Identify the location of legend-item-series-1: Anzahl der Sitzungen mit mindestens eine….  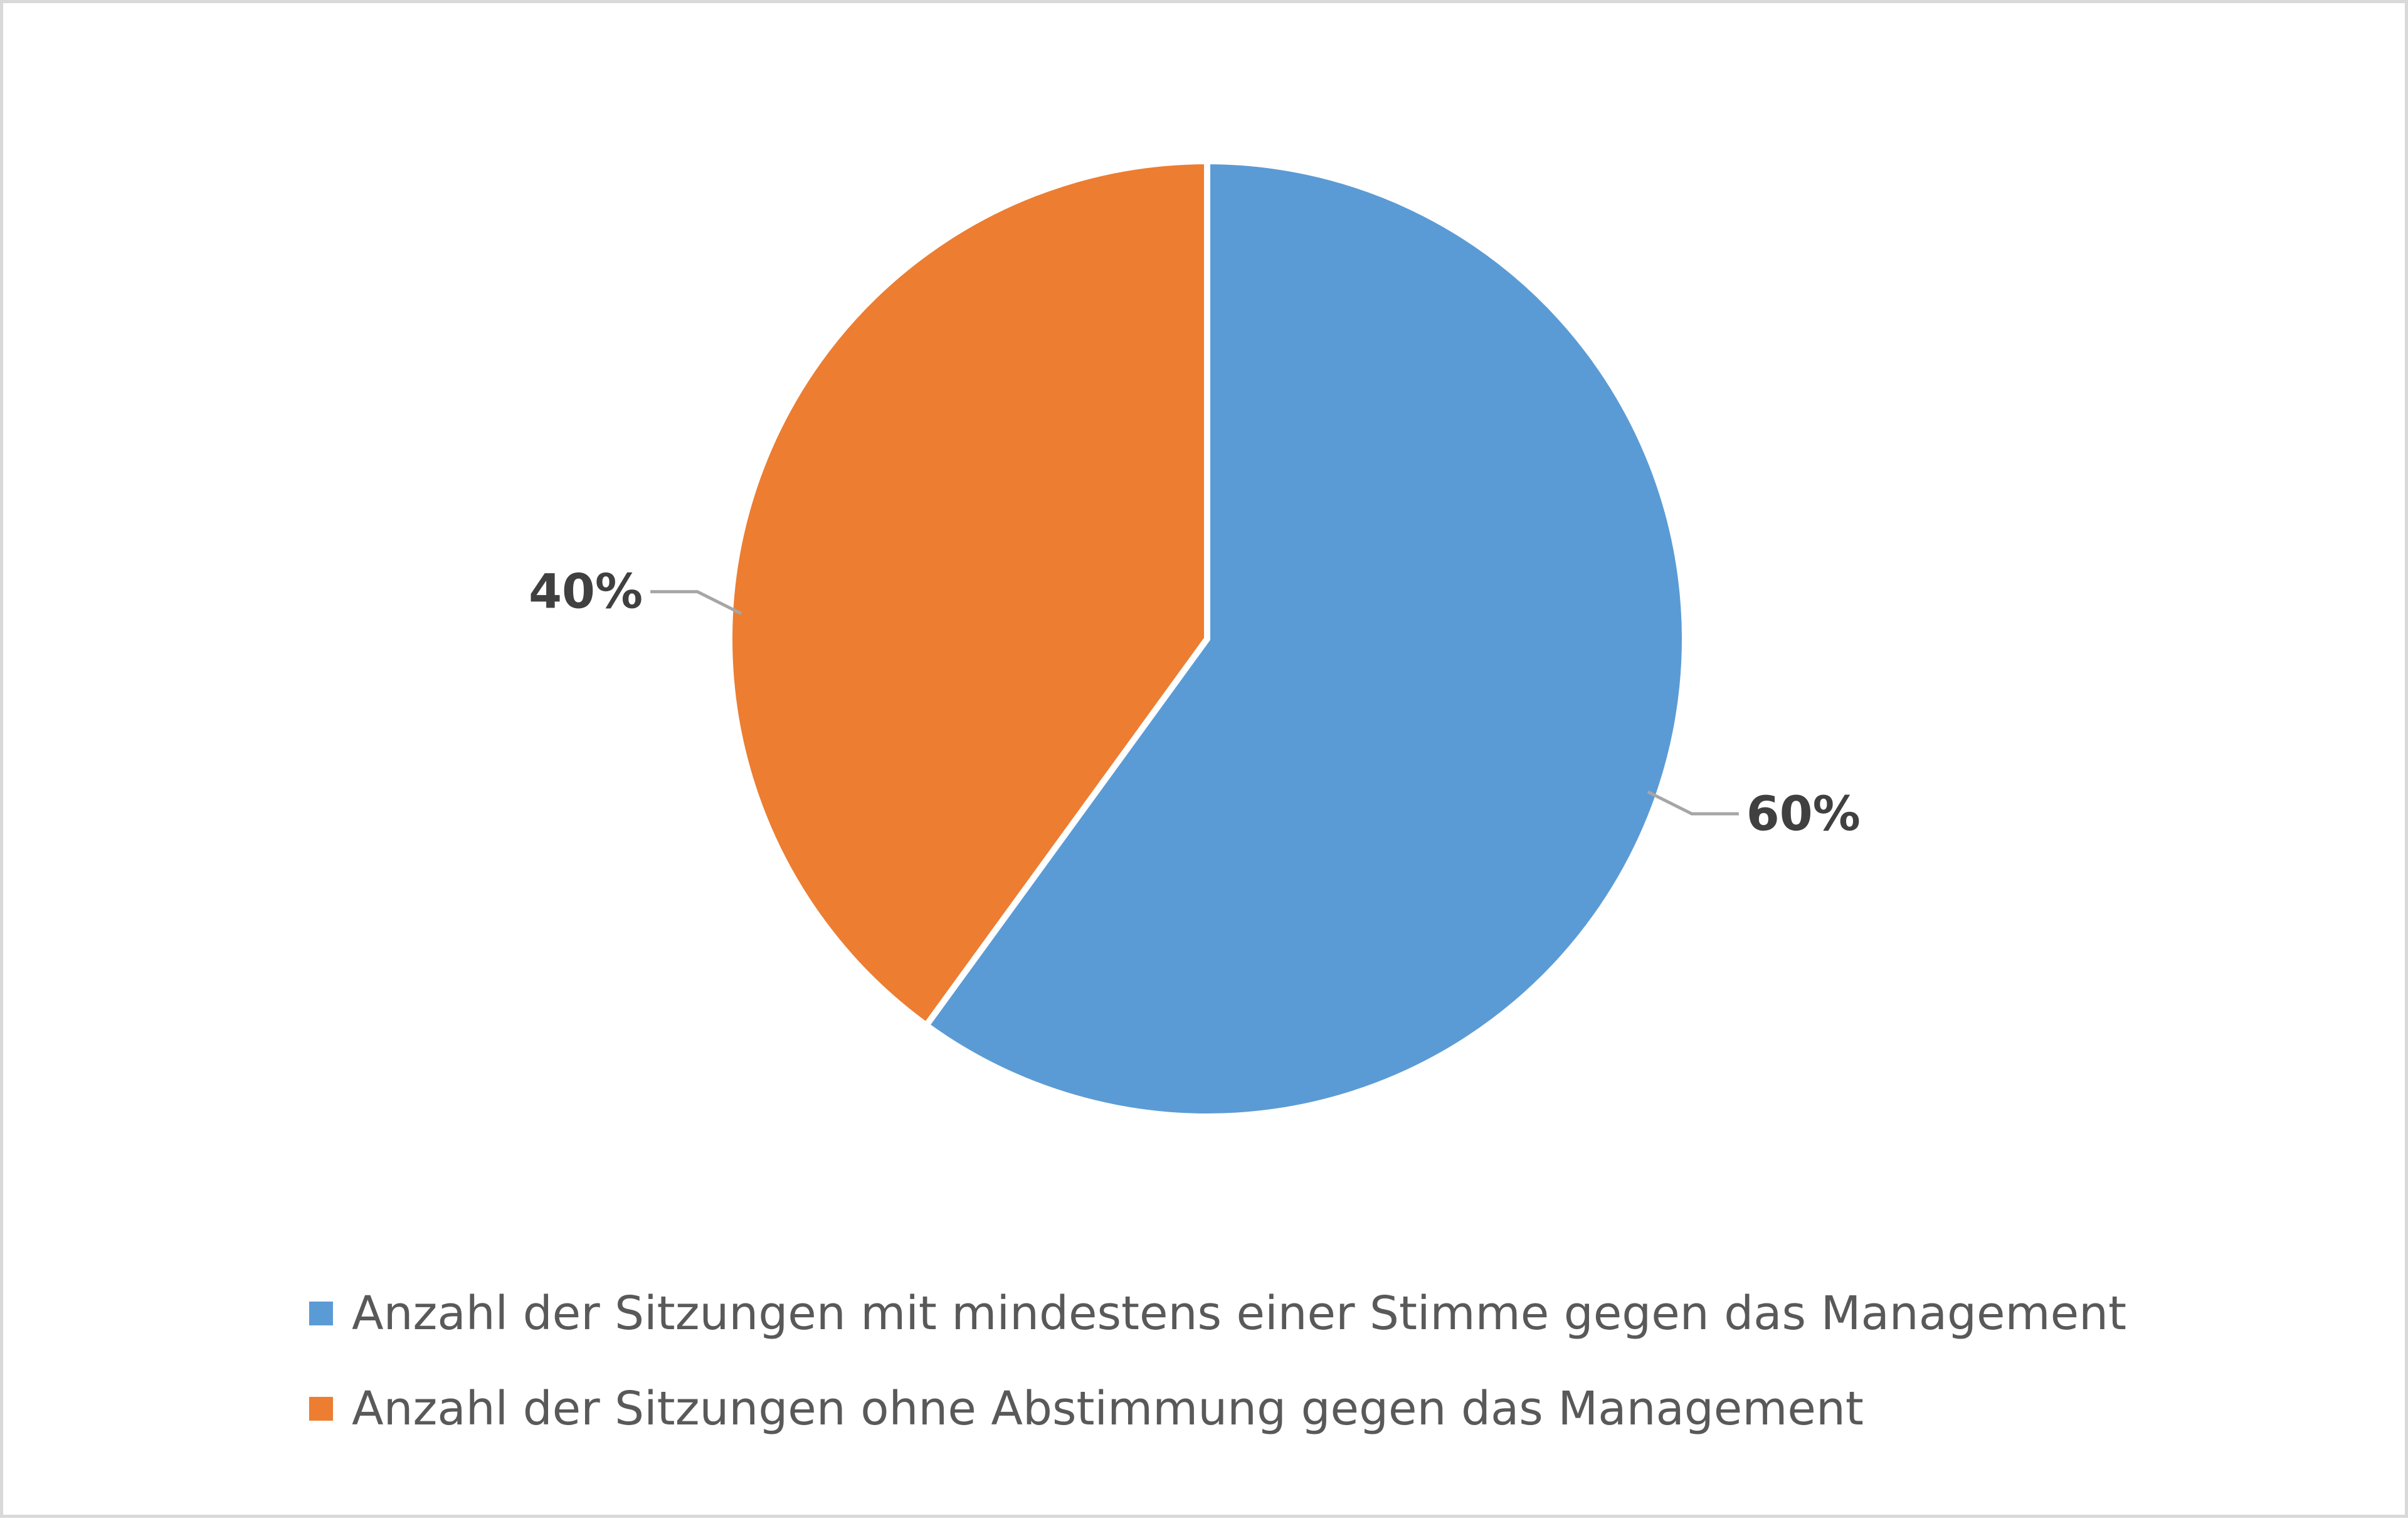
(1217, 1313).